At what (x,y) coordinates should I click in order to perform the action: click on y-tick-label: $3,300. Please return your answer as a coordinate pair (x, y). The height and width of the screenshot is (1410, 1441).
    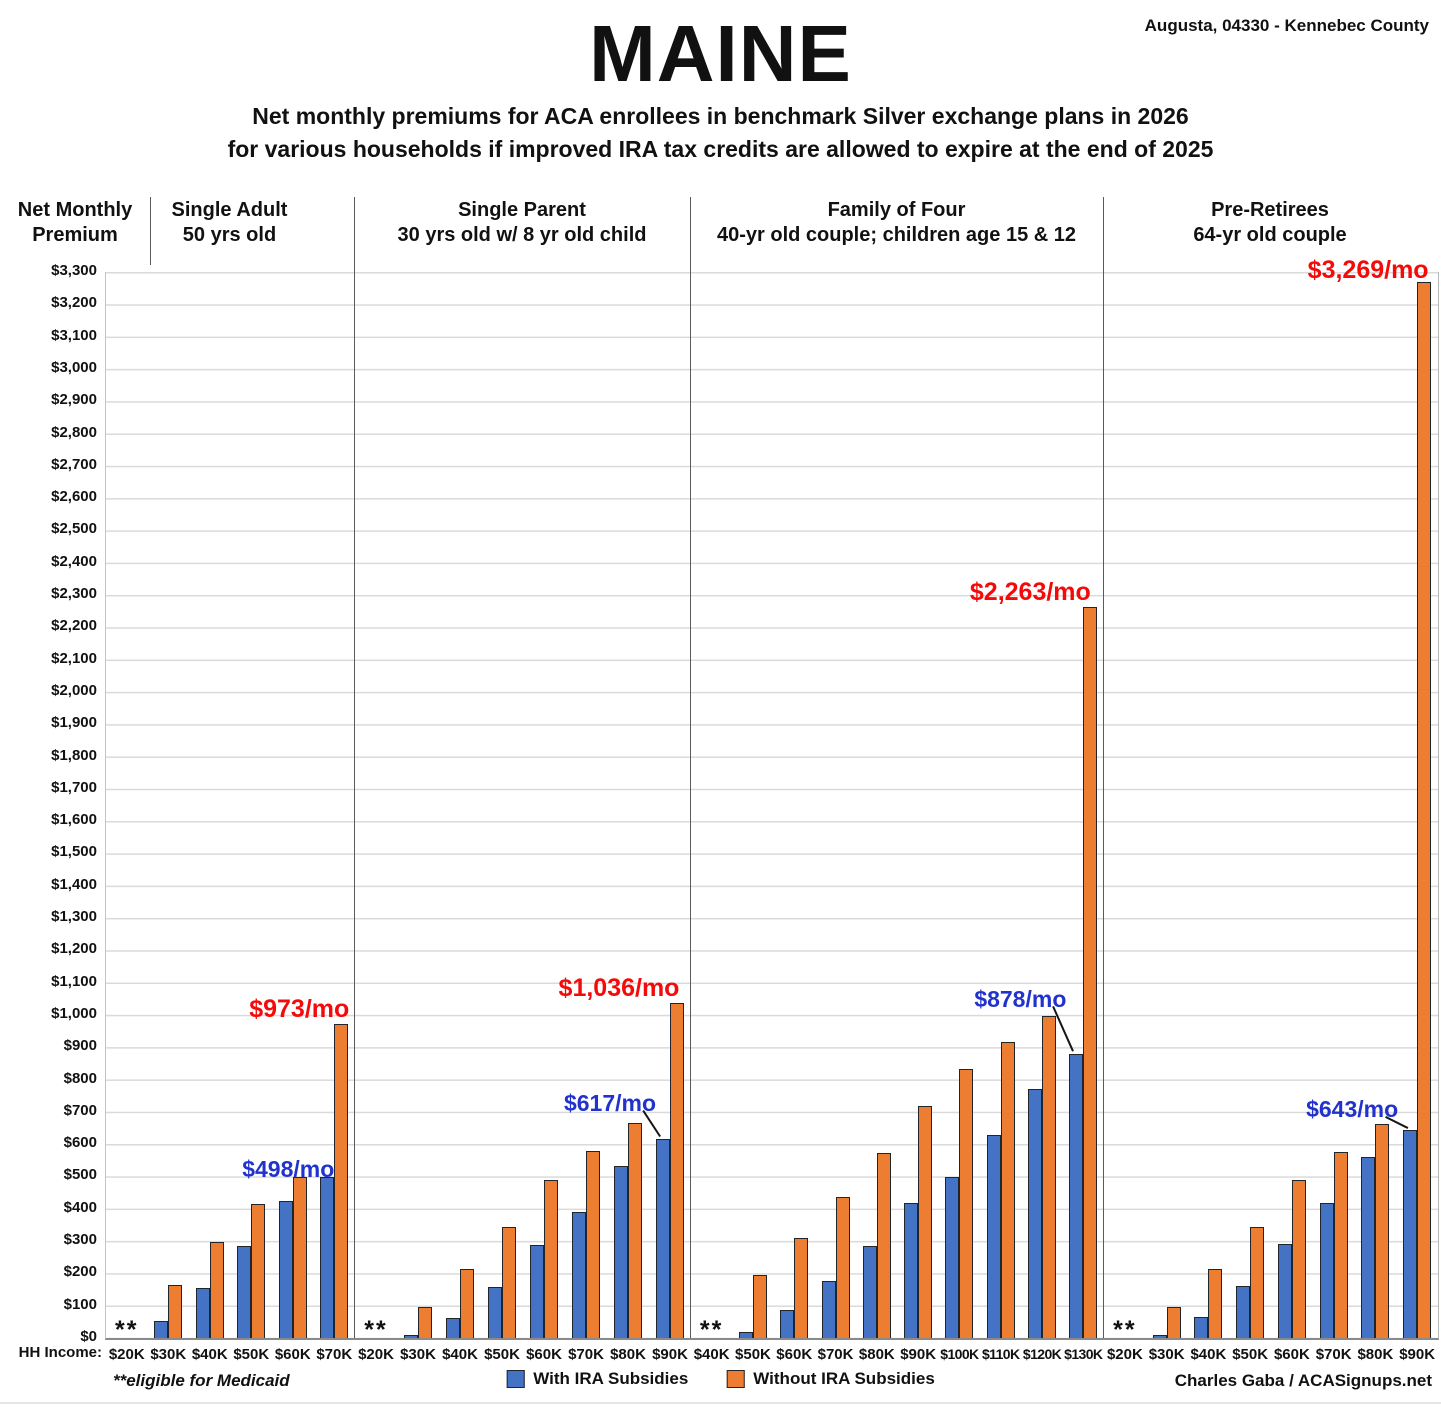
    Looking at the image, I should click on (74, 270).